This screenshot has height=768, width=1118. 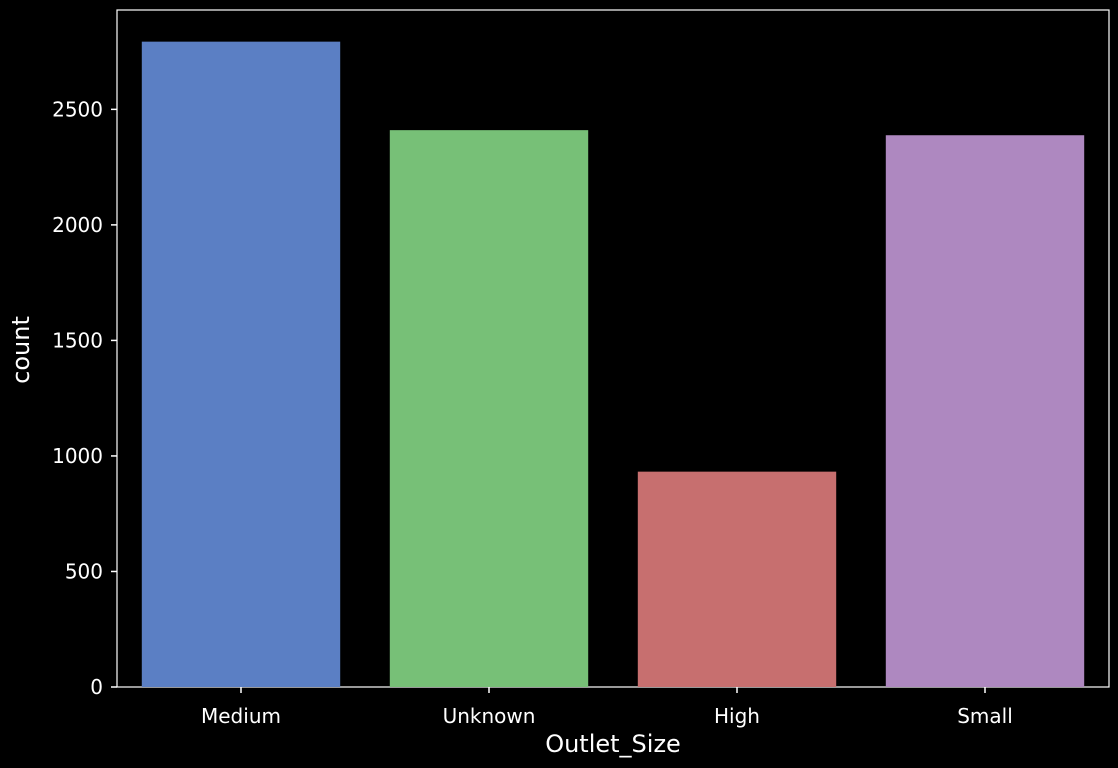 I want to click on x-axis-label: Outlet_Size, so click(x=613, y=744).